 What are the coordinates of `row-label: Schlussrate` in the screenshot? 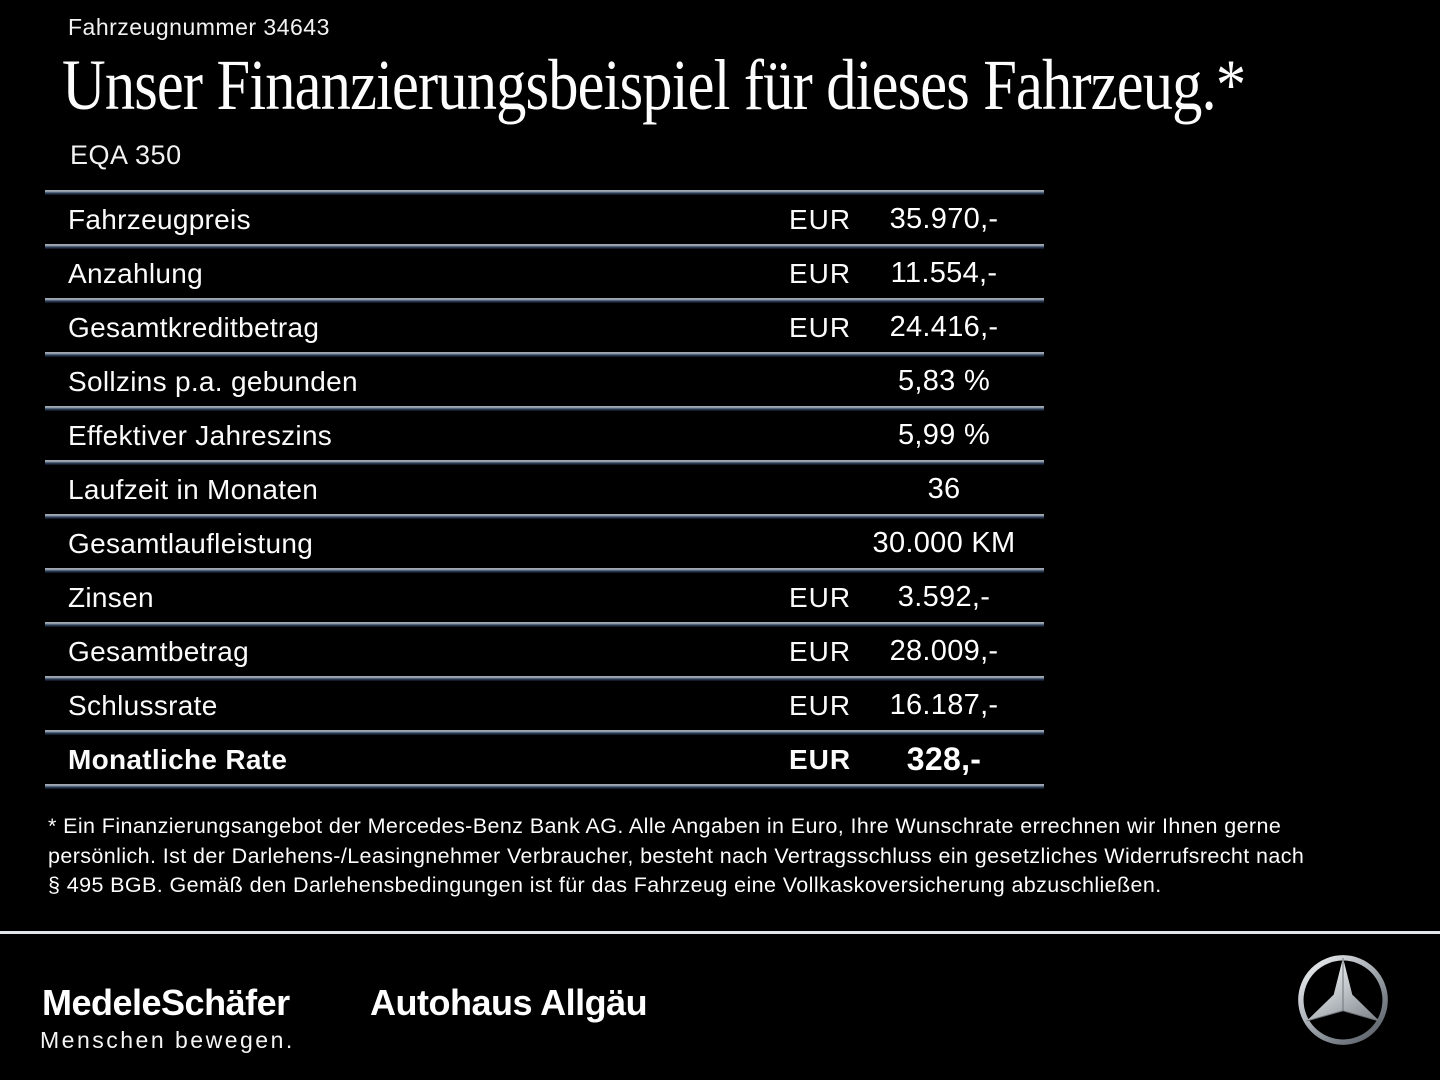 It's located at (143, 705).